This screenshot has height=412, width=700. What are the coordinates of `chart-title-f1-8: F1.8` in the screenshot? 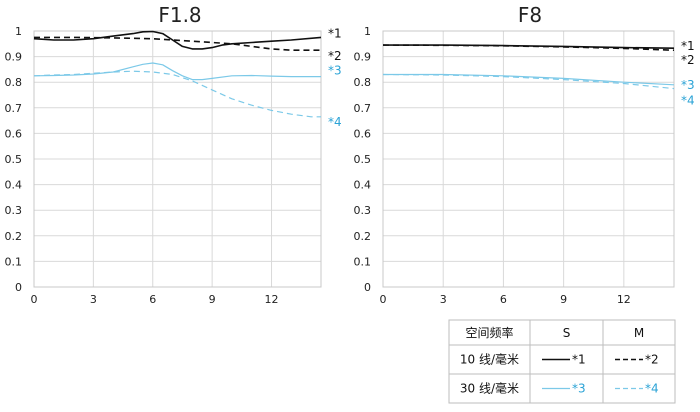 It's located at (179, 15).